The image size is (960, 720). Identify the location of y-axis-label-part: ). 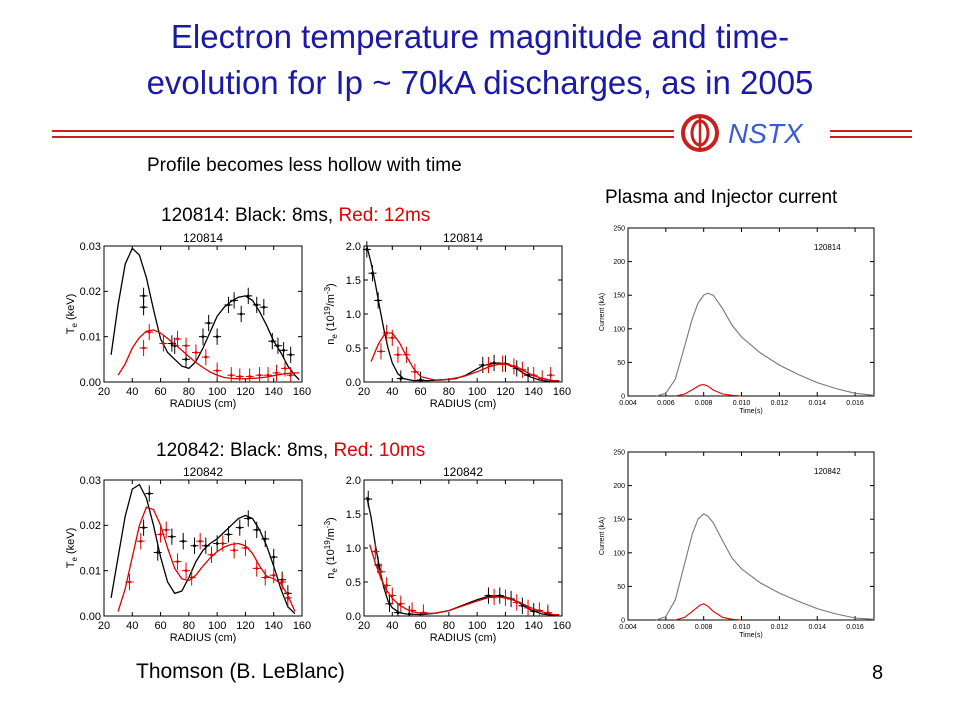
(331, 519).